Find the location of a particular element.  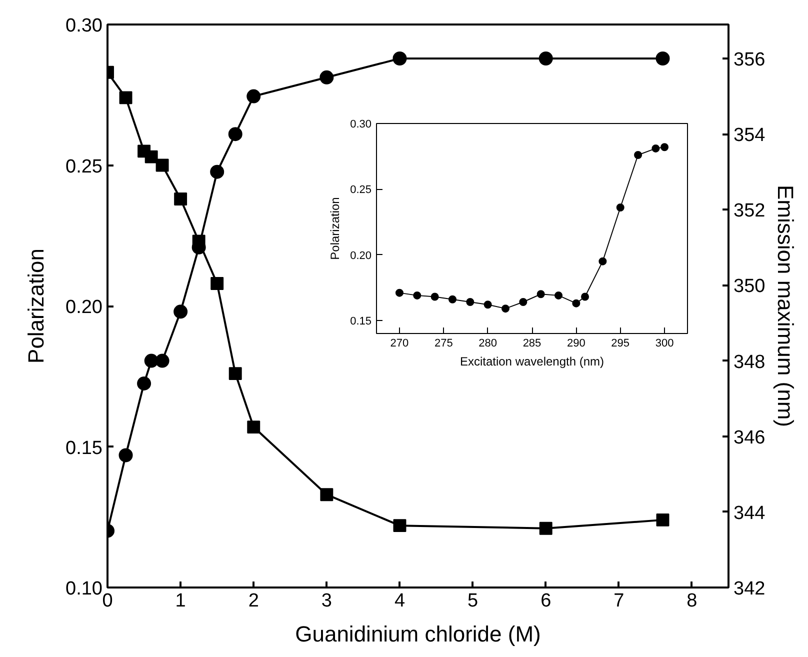

y2-tick-label: 350 is located at coordinates (750, 287).